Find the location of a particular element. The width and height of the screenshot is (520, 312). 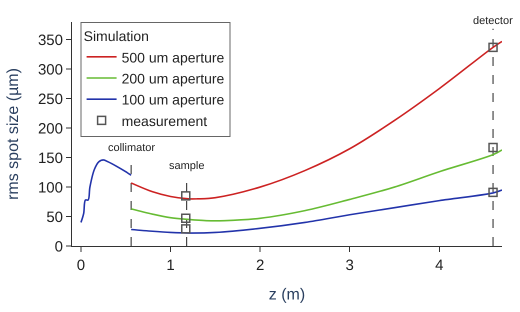

x-tick-label: 4 is located at coordinates (439, 265).